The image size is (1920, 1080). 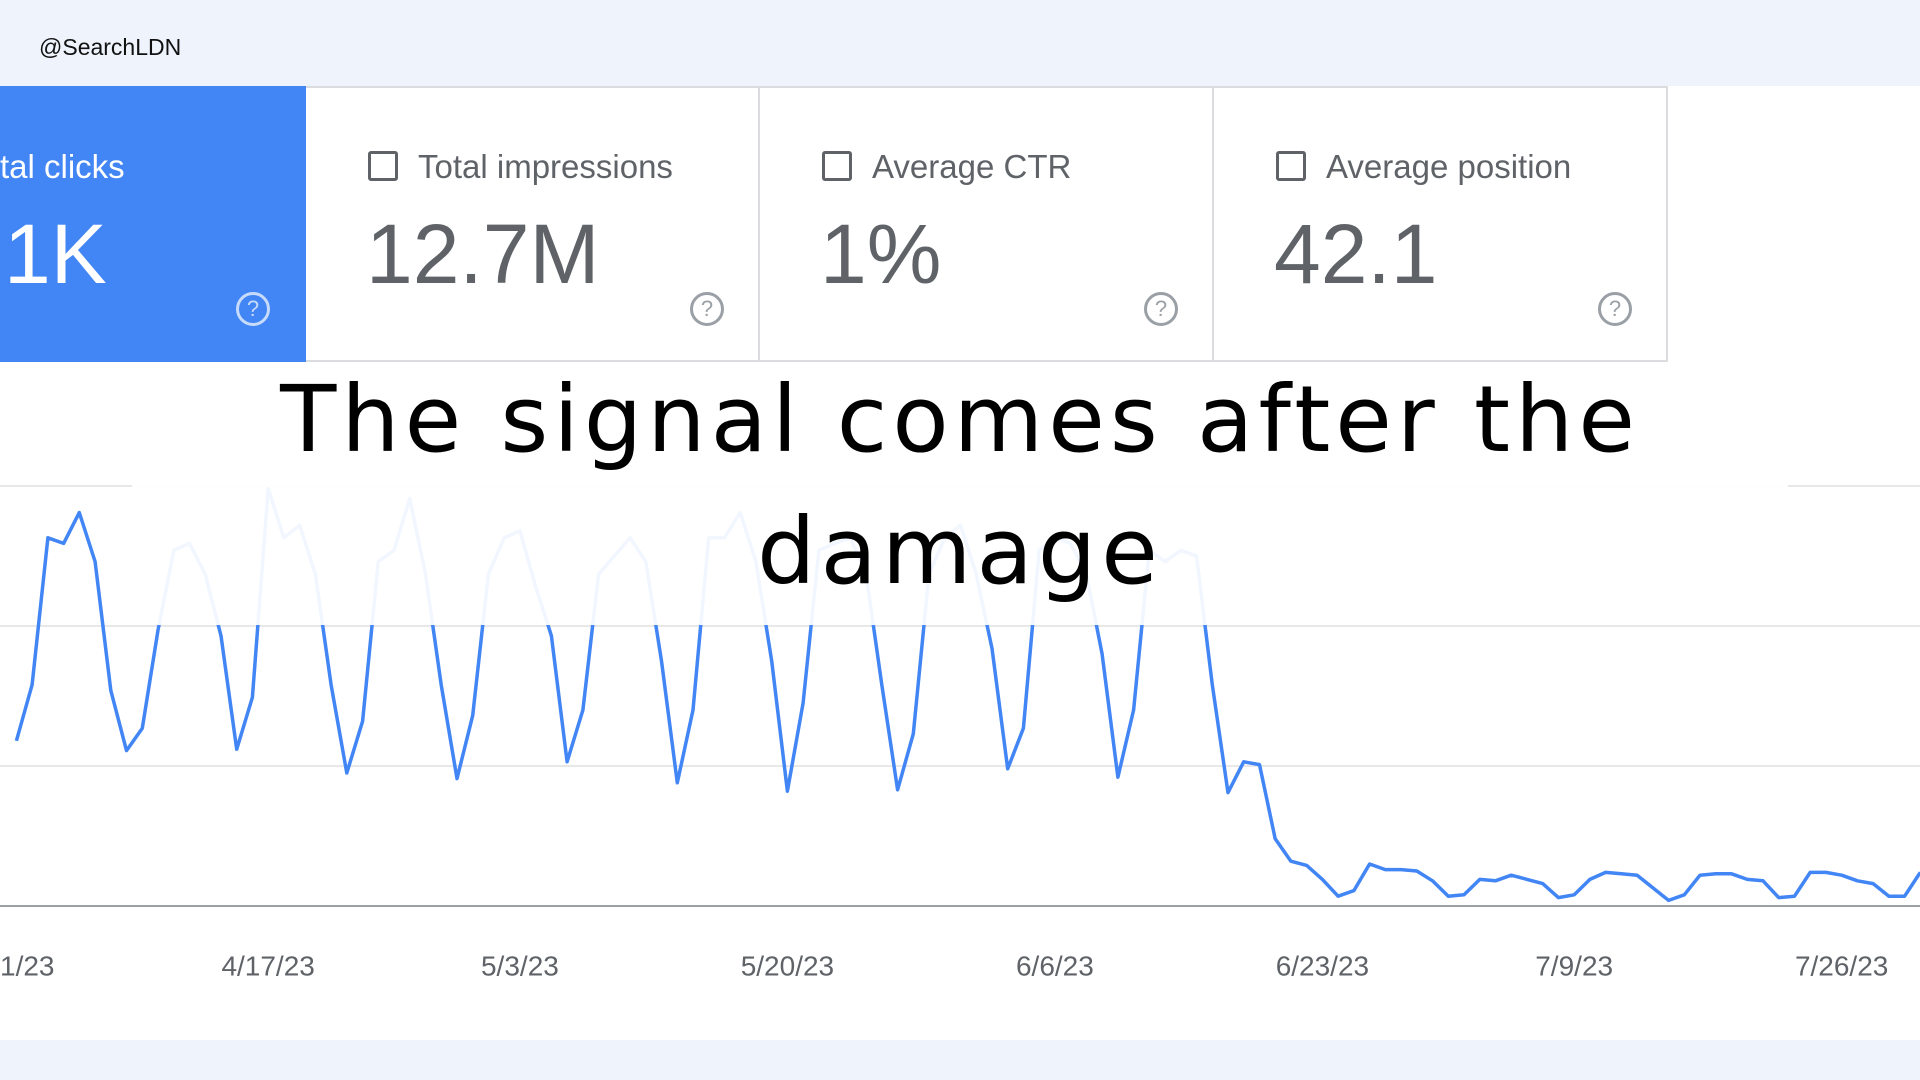 I want to click on handle: @SearchLDN, so click(x=110, y=47).